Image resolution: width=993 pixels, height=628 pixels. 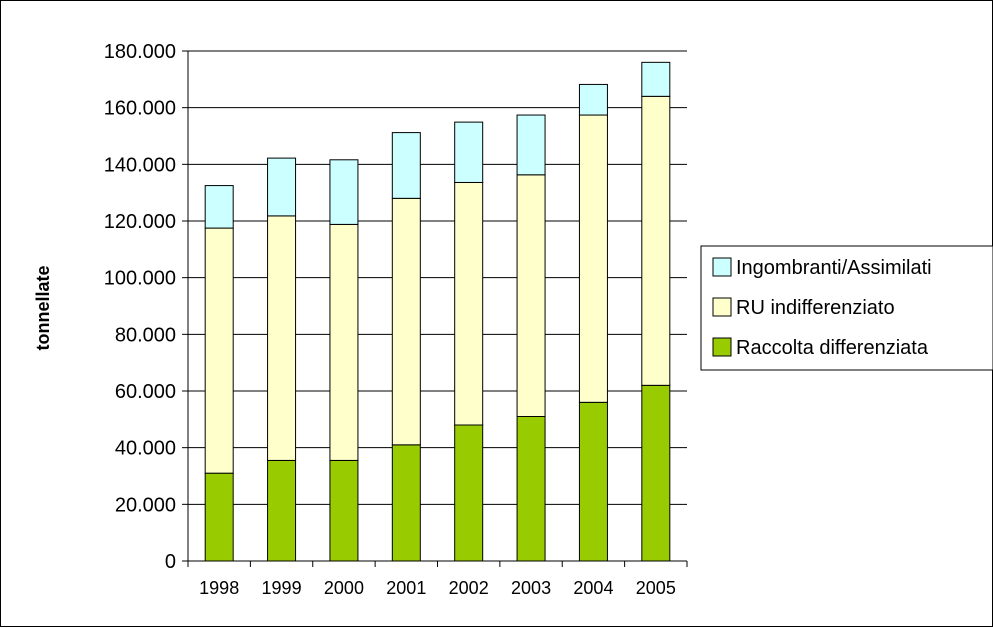 I want to click on y-tick-label: 80.000, so click(x=145, y=335).